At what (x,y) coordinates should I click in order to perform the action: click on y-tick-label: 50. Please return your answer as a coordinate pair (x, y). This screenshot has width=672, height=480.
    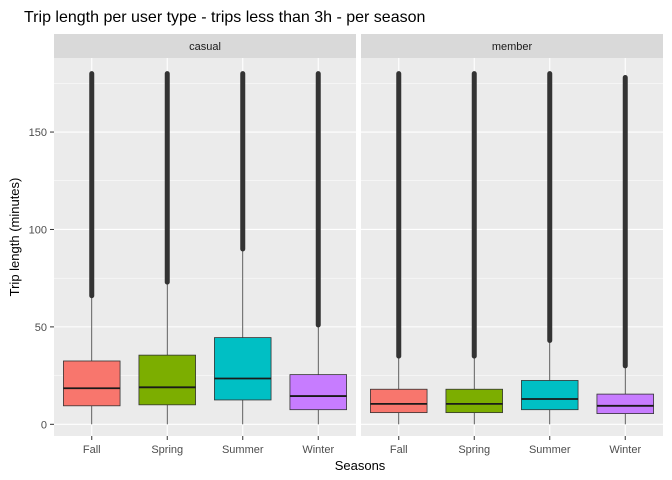
    Looking at the image, I should click on (41, 328).